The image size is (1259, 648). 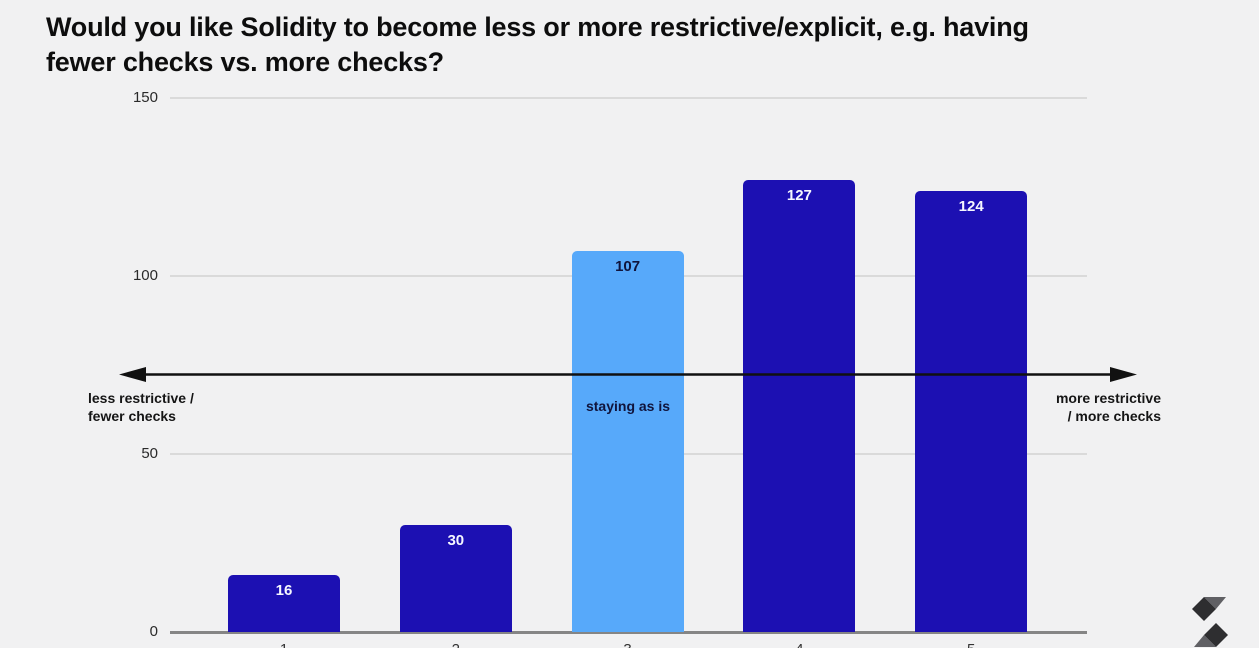 What do you see at coordinates (1108, 407) in the screenshot?
I see `right-axis-annotation: more restrictive / more checks` at bounding box center [1108, 407].